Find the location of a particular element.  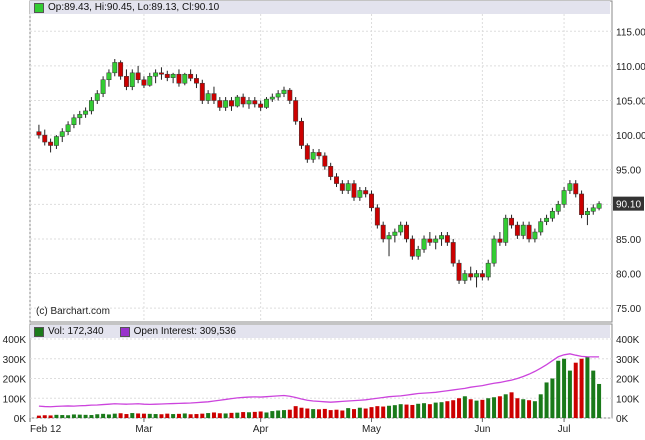

open-interest-swatch is located at coordinates (124, 331).